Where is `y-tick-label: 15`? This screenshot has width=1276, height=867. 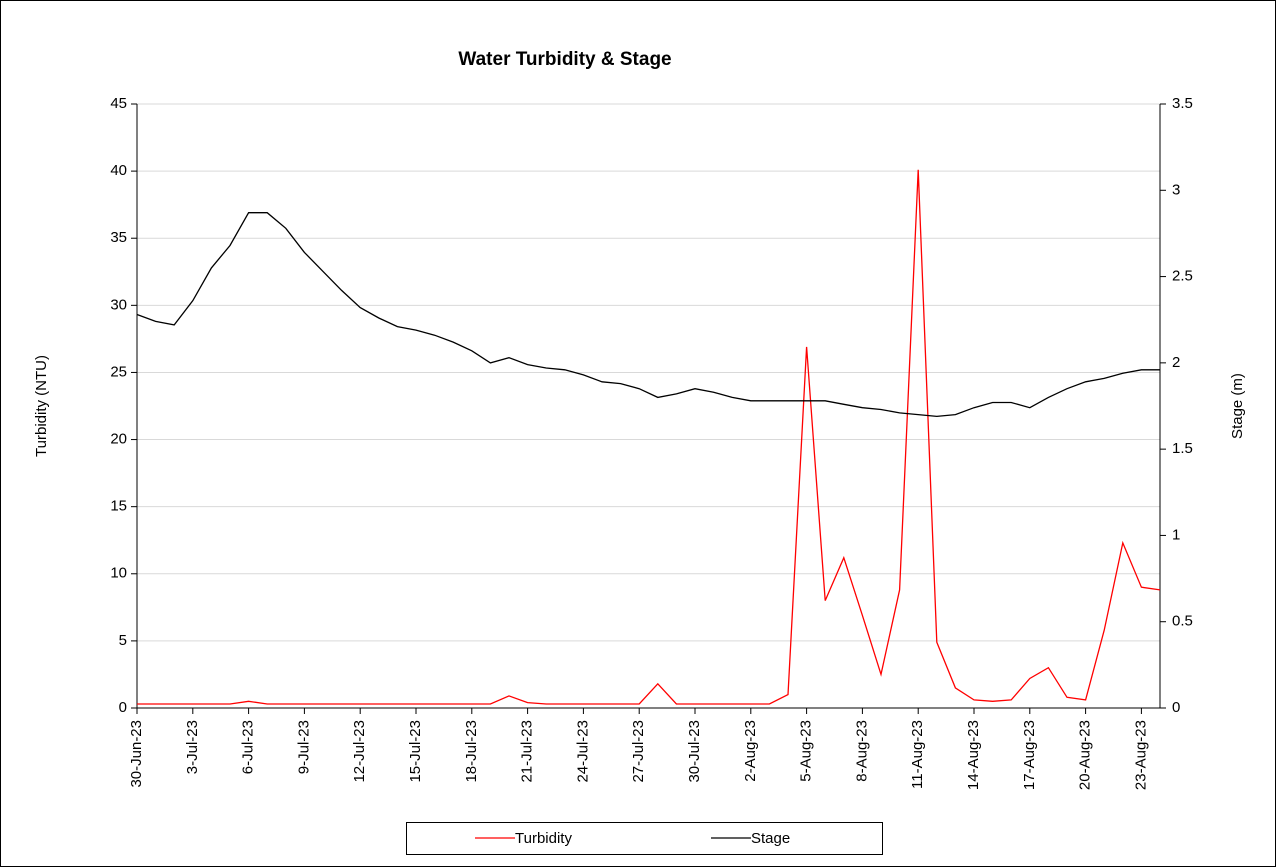
y-tick-label: 15 is located at coordinates (118, 506).